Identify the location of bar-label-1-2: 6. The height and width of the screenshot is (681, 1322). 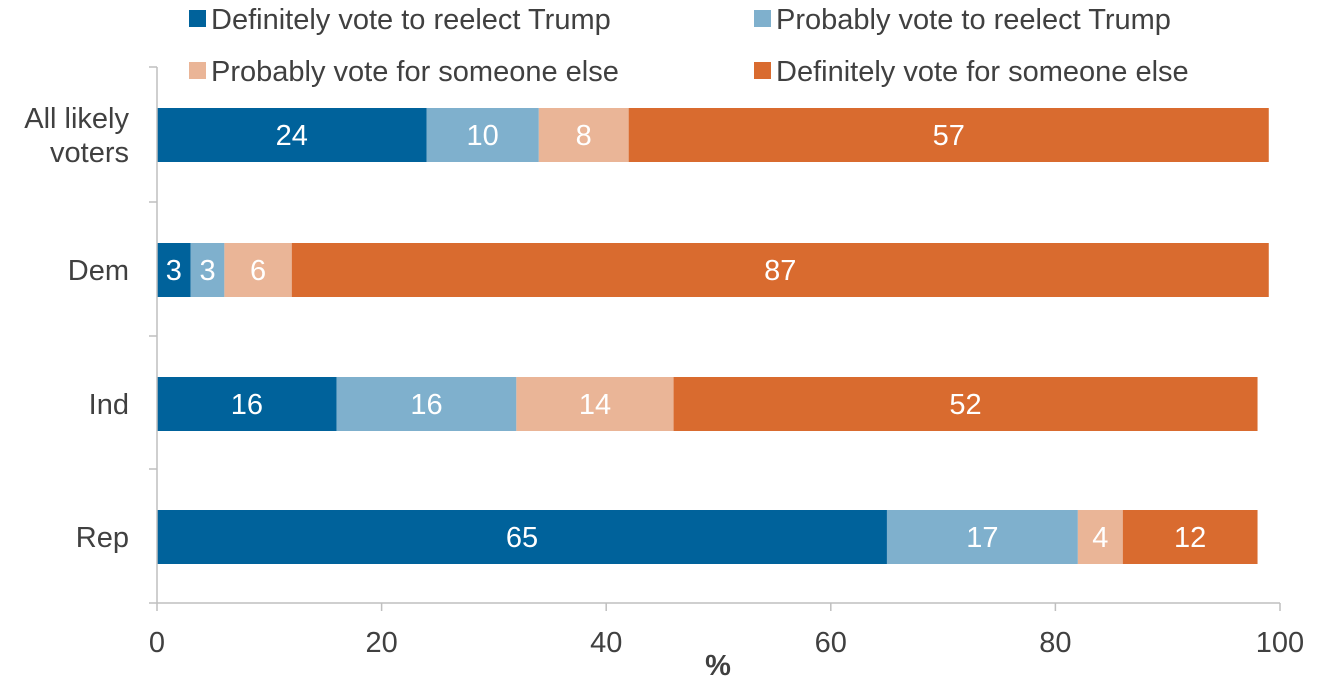
(258, 271).